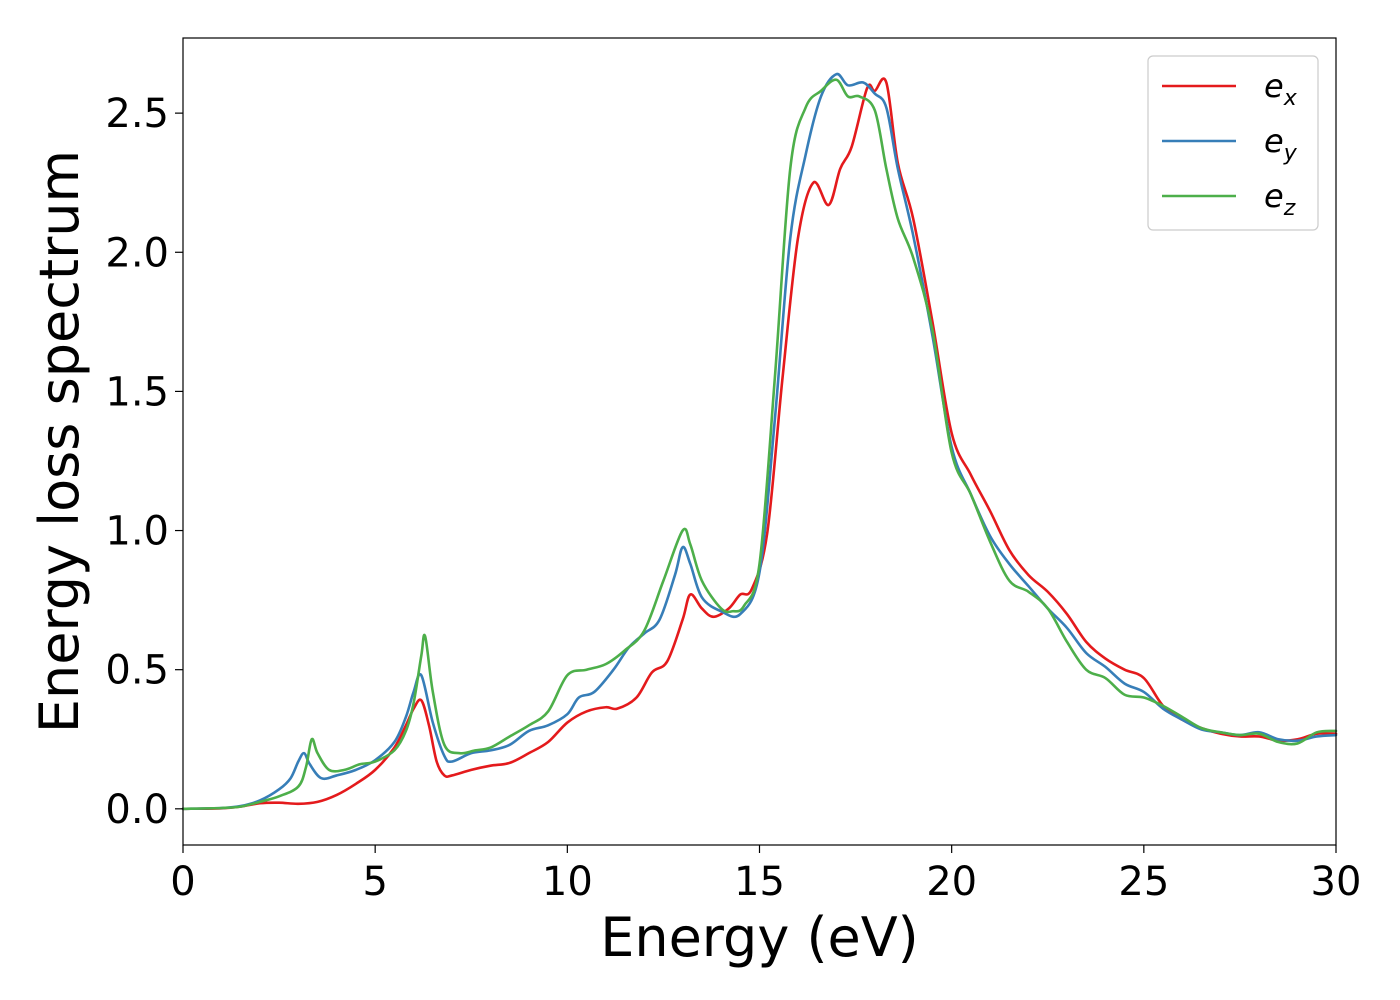 This screenshot has width=1400, height=1000. What do you see at coordinates (137, 253) in the screenshot?
I see `y-tick-label: 2.0` at bounding box center [137, 253].